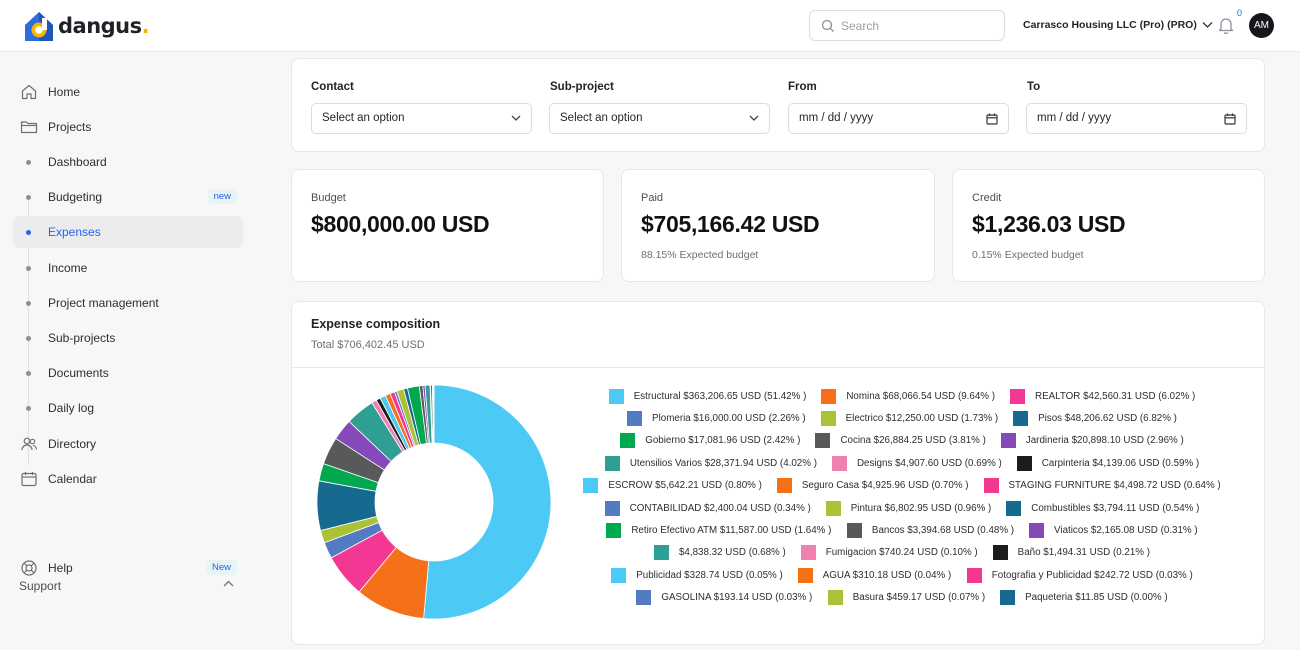  I want to click on legend-item: Carpinteria $4,139.06 USD (0.59% ), so click(1107, 463).